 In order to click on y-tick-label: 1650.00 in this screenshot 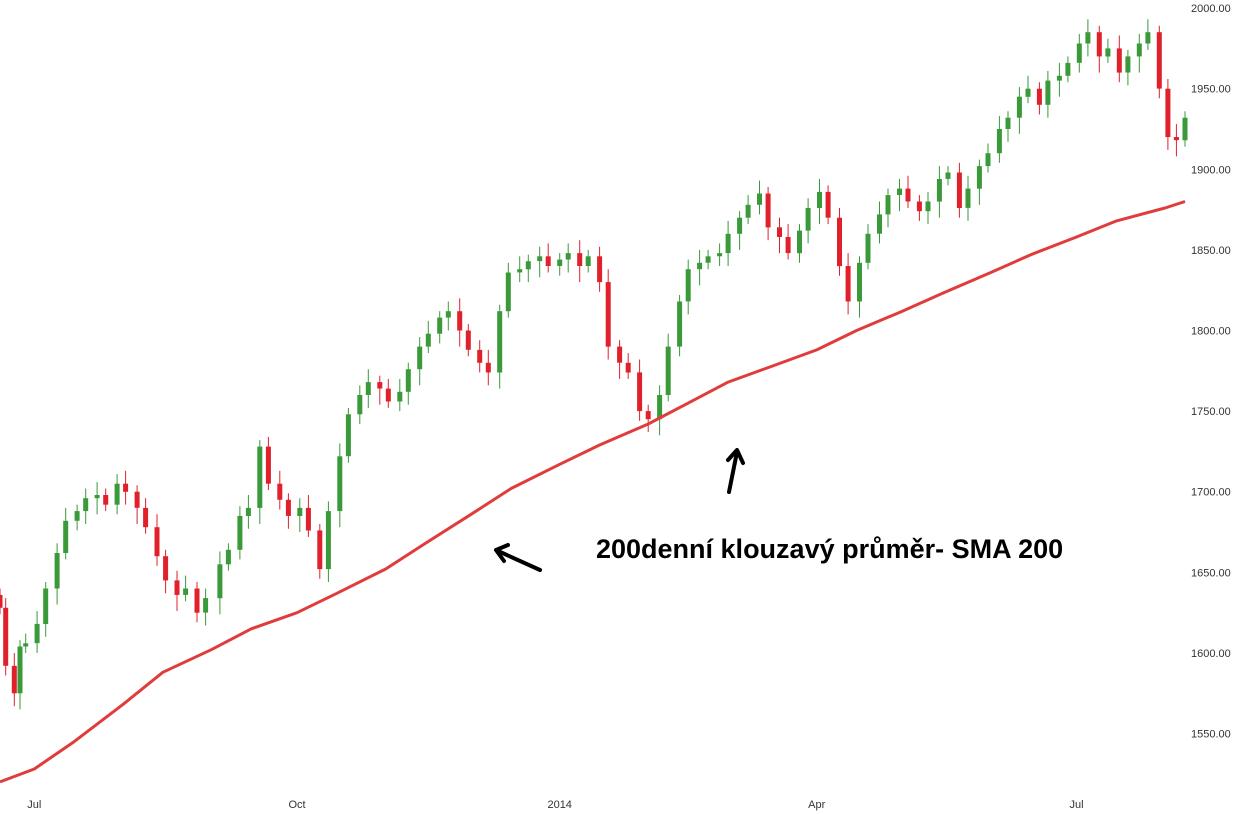, I will do `click(1211, 573)`.